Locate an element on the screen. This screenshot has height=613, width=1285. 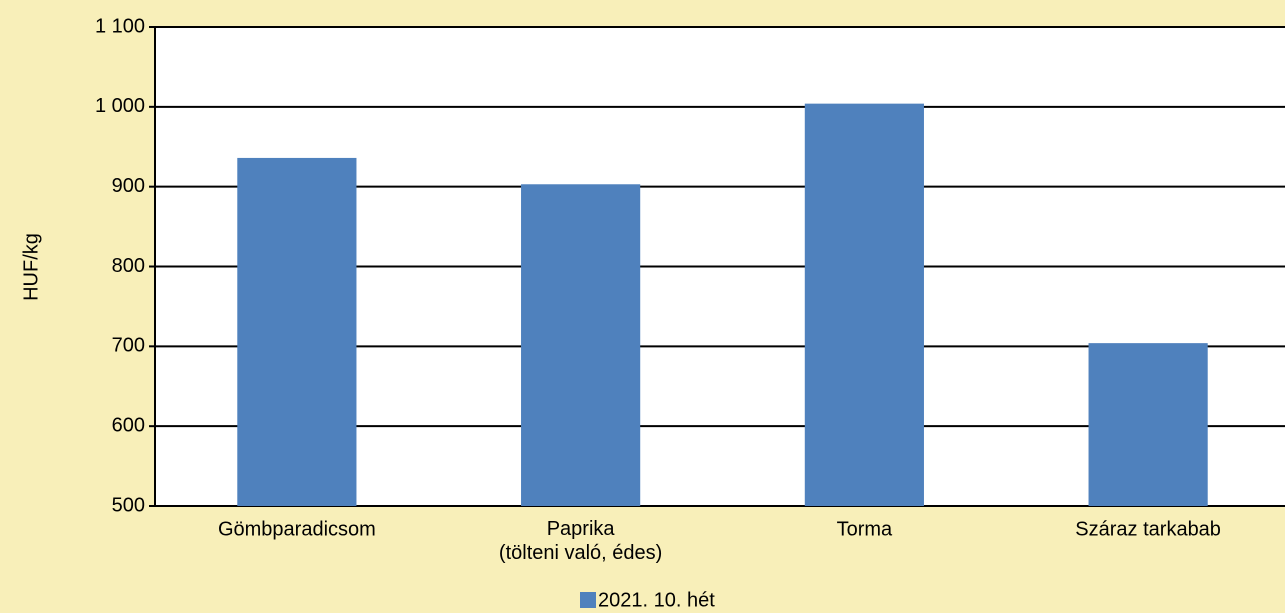
x-tick-label: Száraz tarkabab is located at coordinates (1148, 529).